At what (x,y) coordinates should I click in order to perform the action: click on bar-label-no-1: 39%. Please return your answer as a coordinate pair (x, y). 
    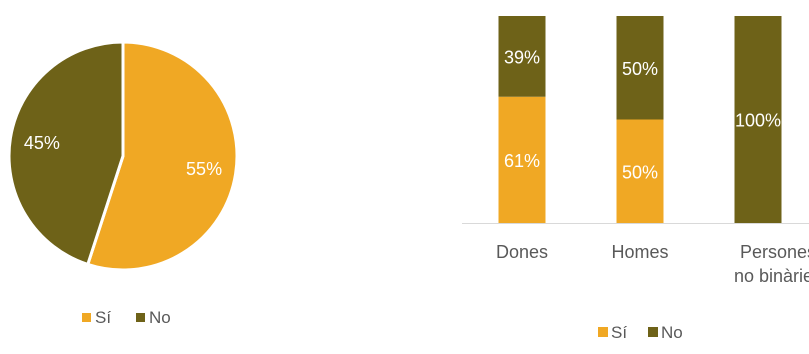
    Looking at the image, I should click on (522, 57).